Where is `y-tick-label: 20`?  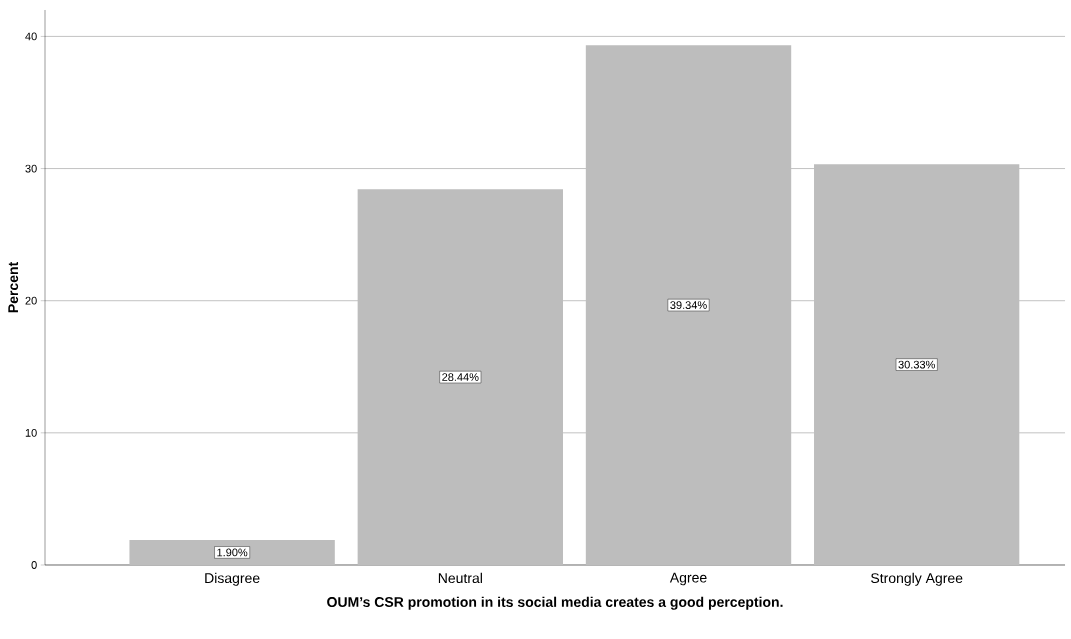
y-tick-label: 20 is located at coordinates (31, 300).